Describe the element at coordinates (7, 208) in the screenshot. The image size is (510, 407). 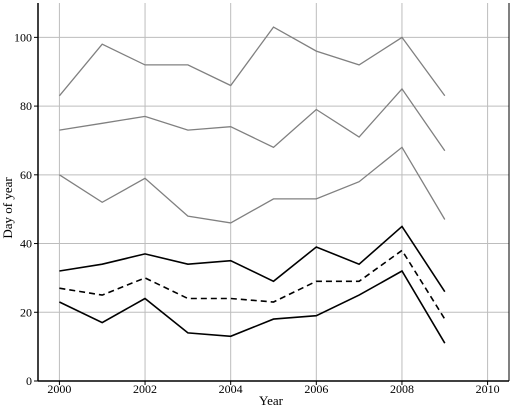
I see `y-axis-label: Day of year` at that location.